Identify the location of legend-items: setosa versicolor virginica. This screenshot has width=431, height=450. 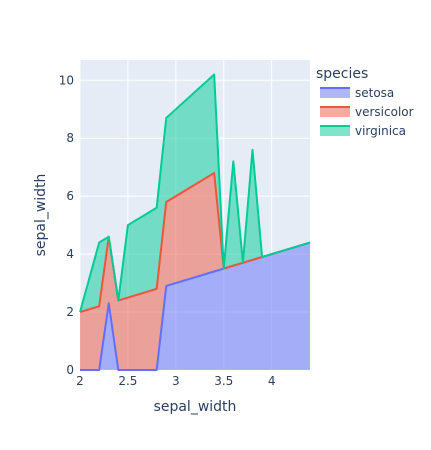
(367, 112).